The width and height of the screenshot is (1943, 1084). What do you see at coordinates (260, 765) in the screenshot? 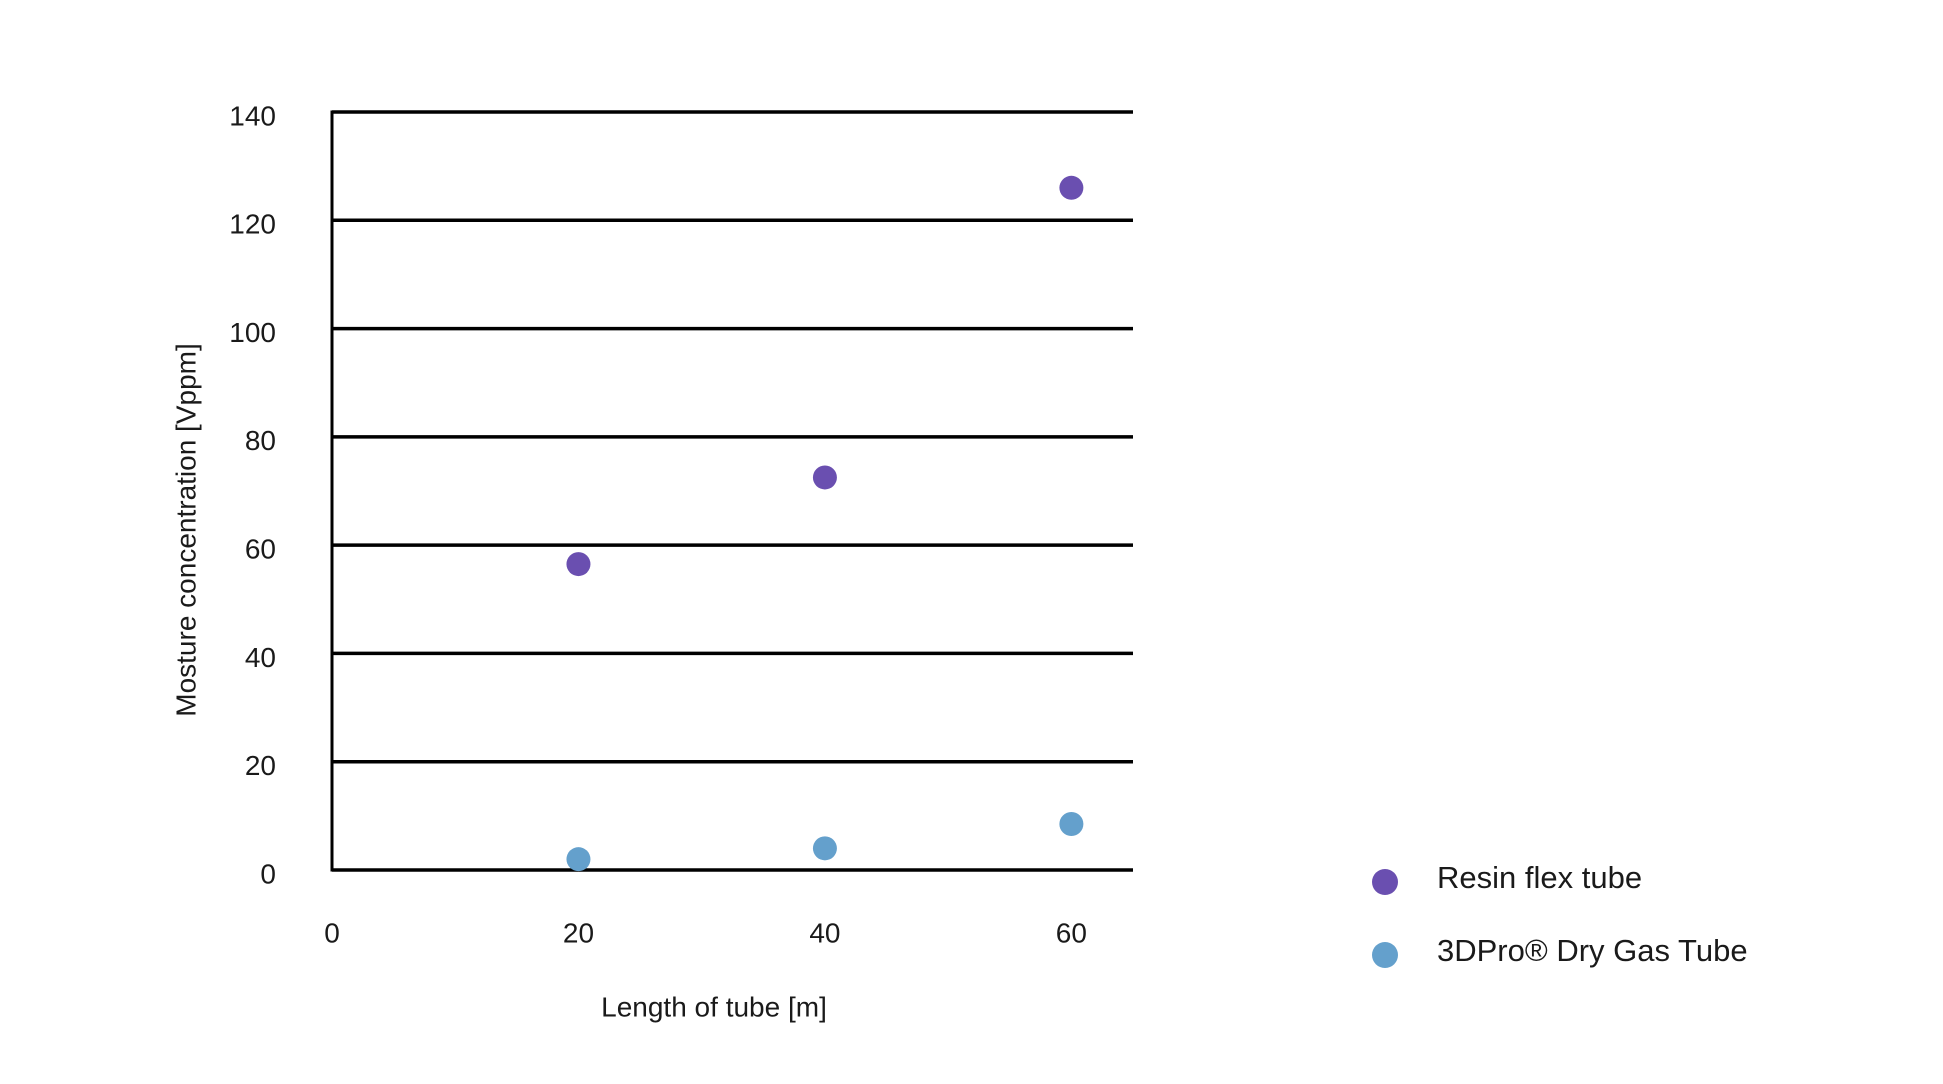
I see `y-tick-label: 20` at bounding box center [260, 765].